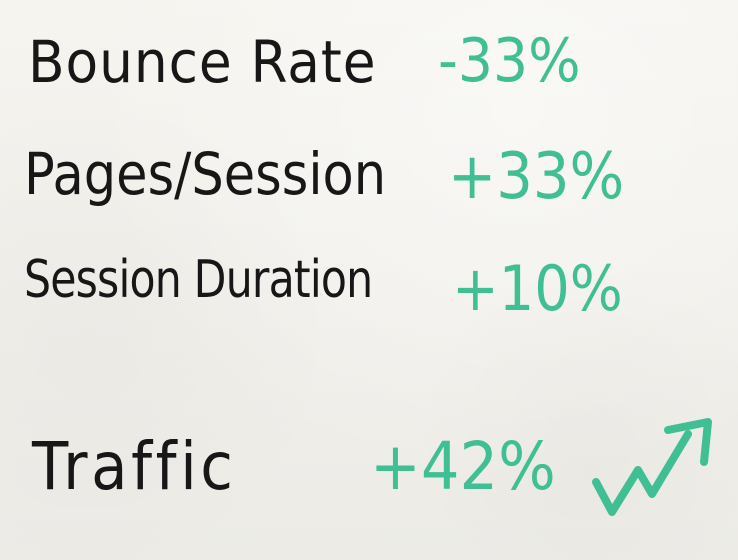 This screenshot has width=738, height=560. Describe the element at coordinates (202, 62) in the screenshot. I see `metric-label: Bounce Rate` at that location.